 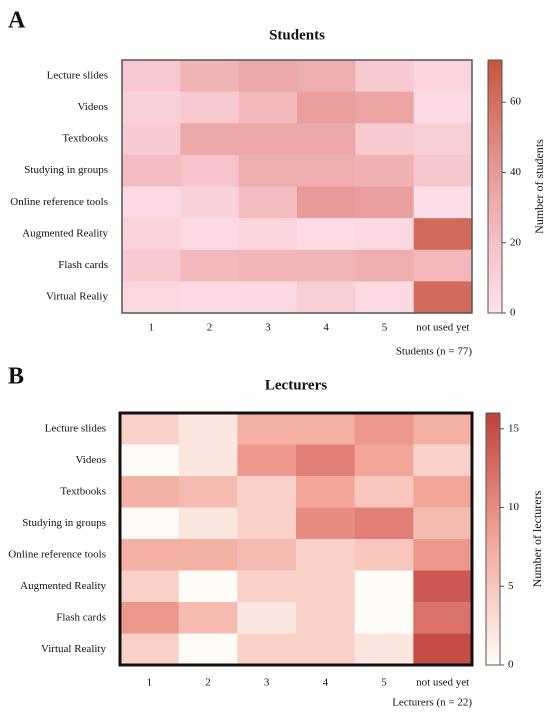 What do you see at coordinates (267, 683) in the screenshot?
I see `x-tick-label: 3` at bounding box center [267, 683].